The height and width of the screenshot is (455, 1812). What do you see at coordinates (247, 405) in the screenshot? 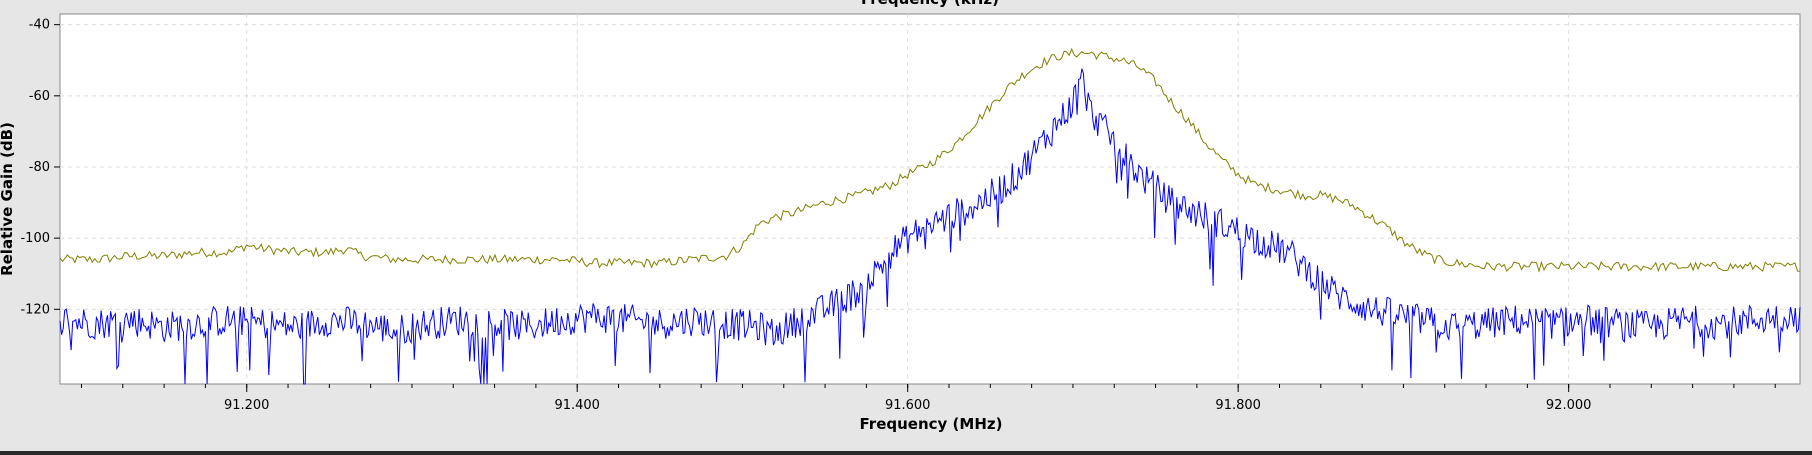
I see `x-tick-label: 91.200` at bounding box center [247, 405].